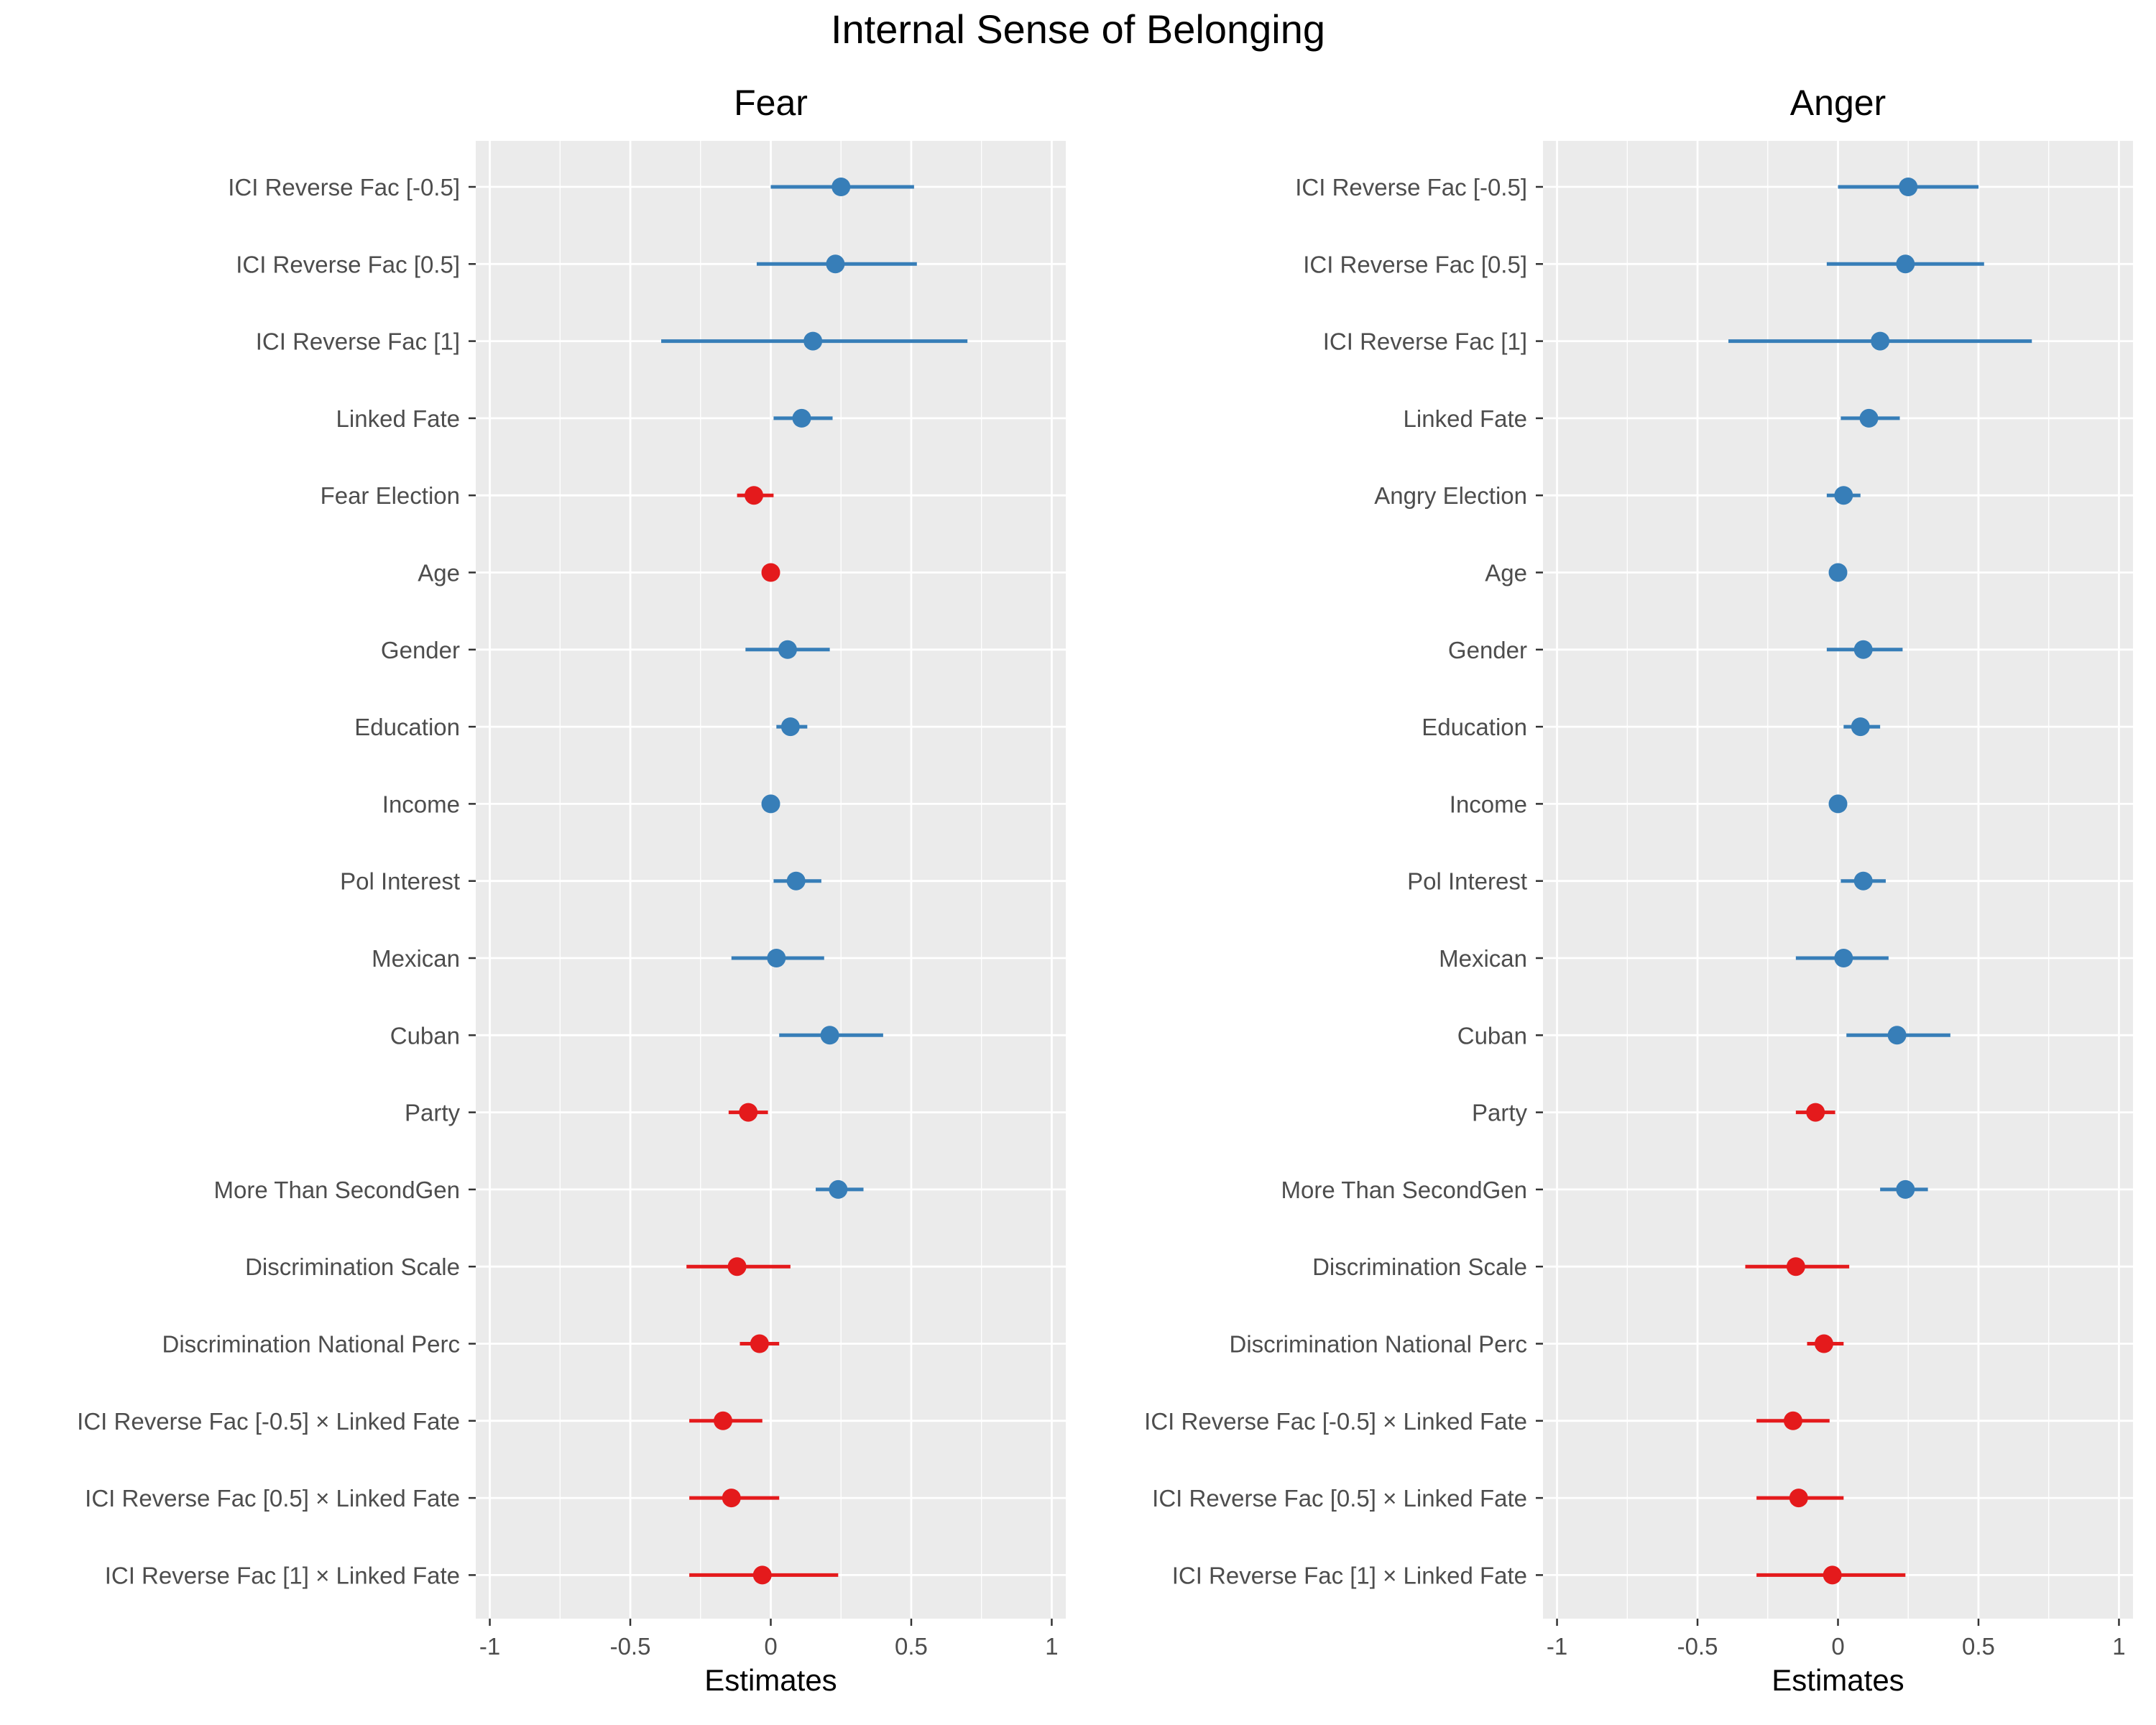 Image resolution: width=2156 pixels, height=1725 pixels. What do you see at coordinates (2118, 1646) in the screenshot?
I see `anger-x-tick-label: 1` at bounding box center [2118, 1646].